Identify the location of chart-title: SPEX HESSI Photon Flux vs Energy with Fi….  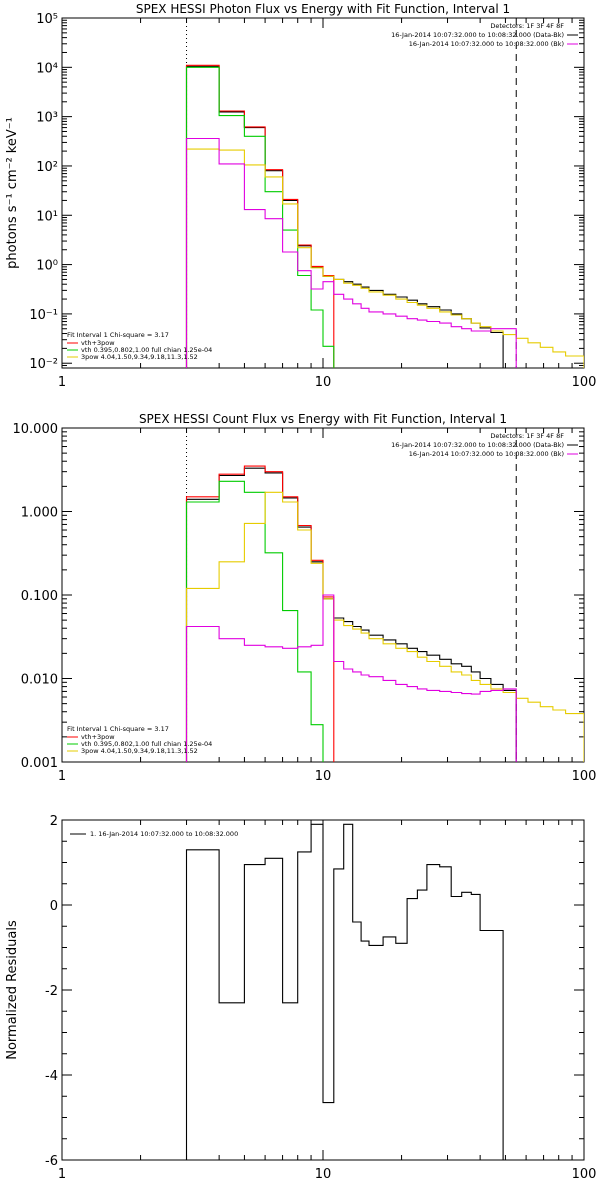
(323, 9).